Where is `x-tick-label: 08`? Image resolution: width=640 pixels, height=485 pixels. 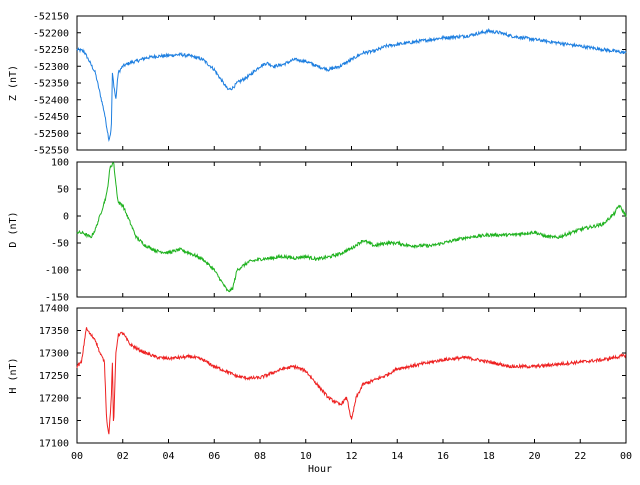
x-tick-label: 08 is located at coordinates (260, 456).